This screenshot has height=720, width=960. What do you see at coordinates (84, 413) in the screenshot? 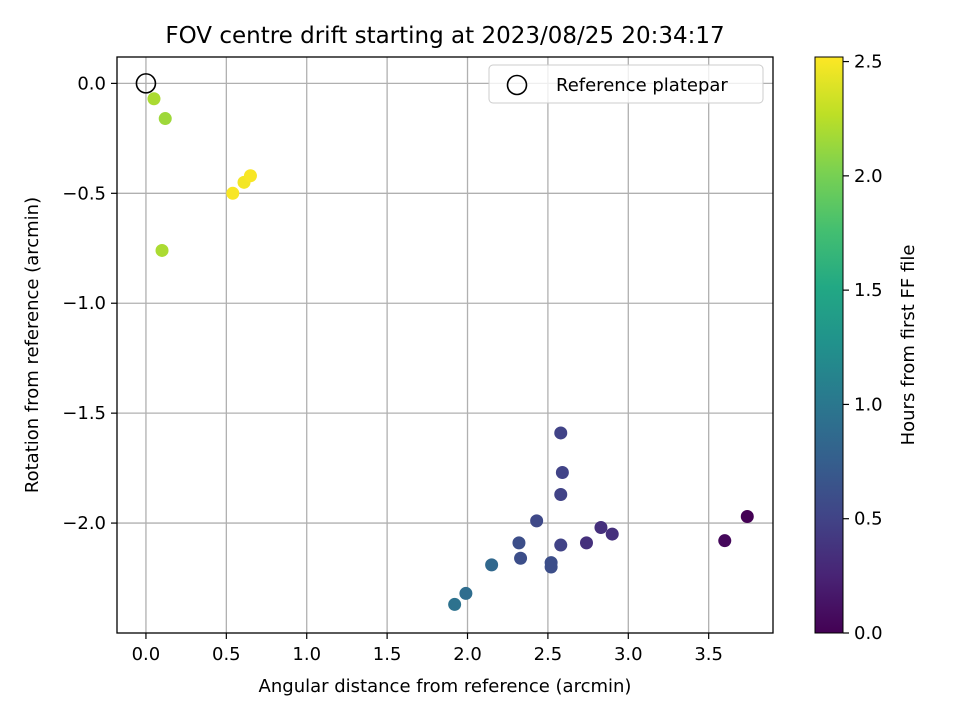
I see `y-tick-label: −1.5` at bounding box center [84, 413].